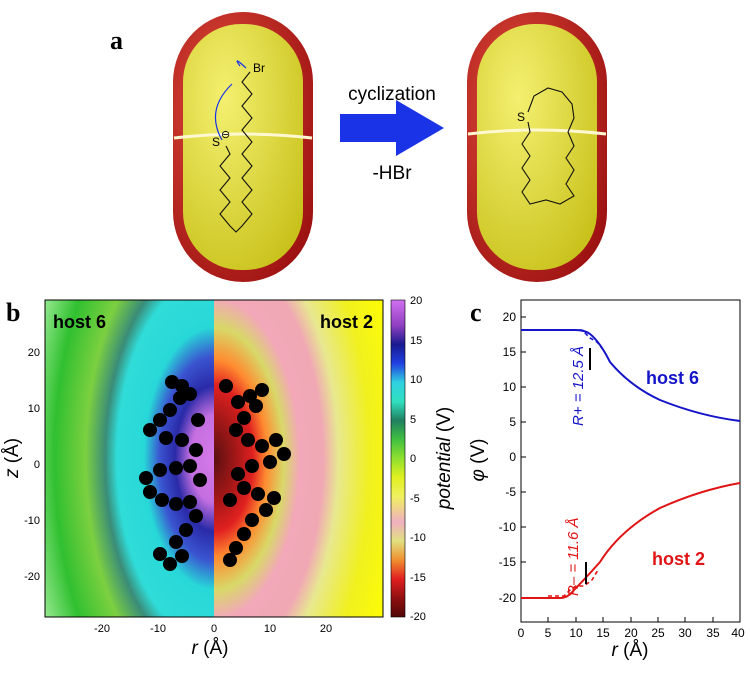 The width and height of the screenshot is (750, 674). Describe the element at coordinates (418, 538) in the screenshot. I see `colorbar-tick: -10` at that location.